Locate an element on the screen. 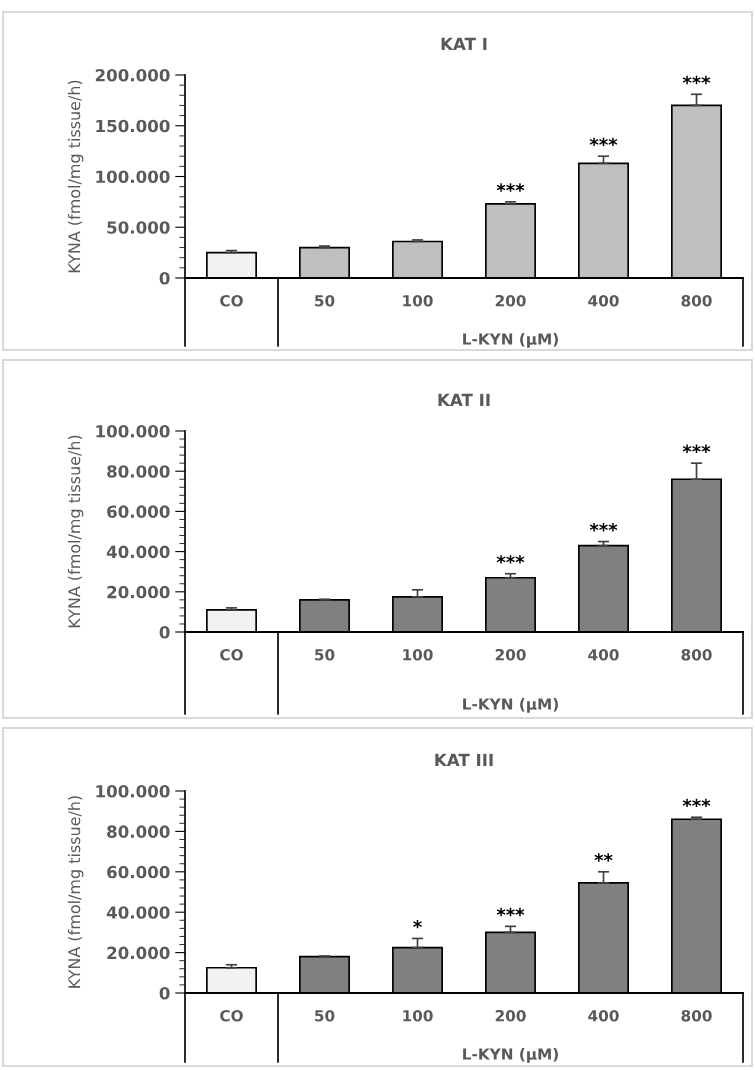  y-tick-label: 200.000 is located at coordinates (132, 75).